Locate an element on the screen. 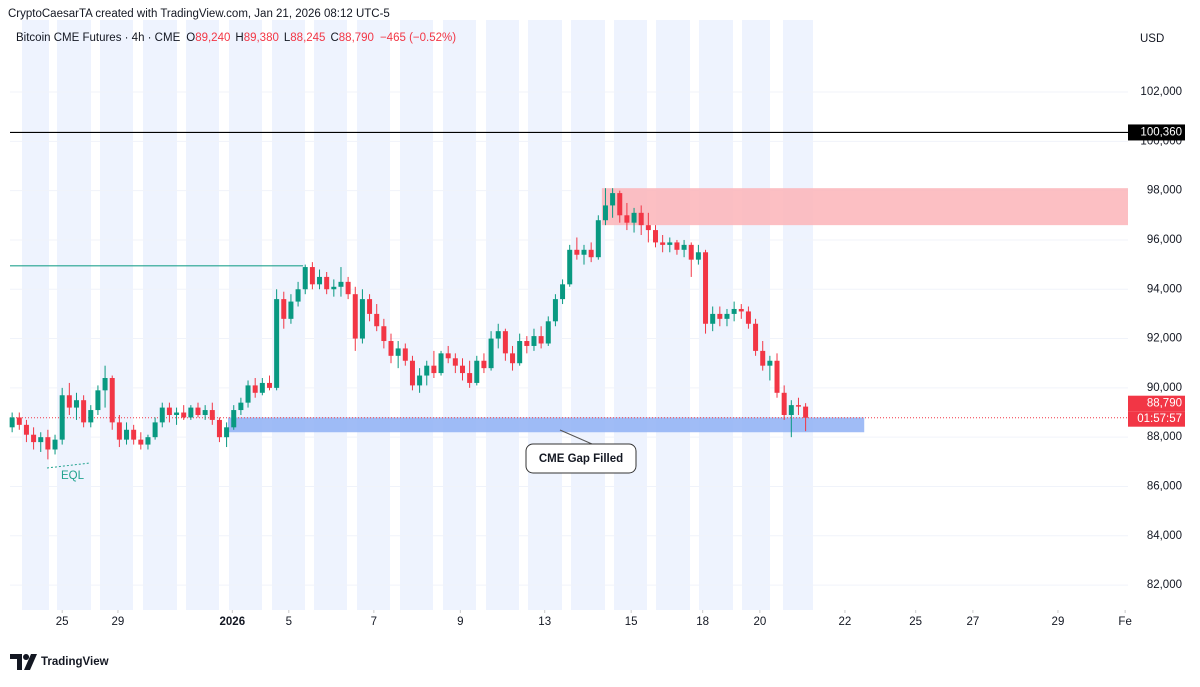 Image resolution: width=1200 pixels, height=687 pixels. ohlc-key: L is located at coordinates (287, 38).